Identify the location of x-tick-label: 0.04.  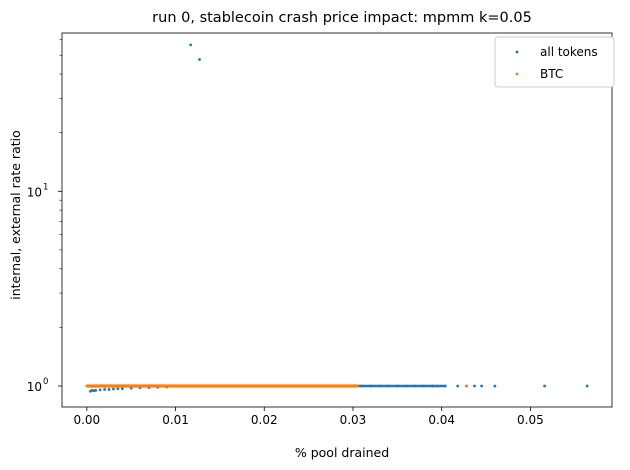
(441, 420).